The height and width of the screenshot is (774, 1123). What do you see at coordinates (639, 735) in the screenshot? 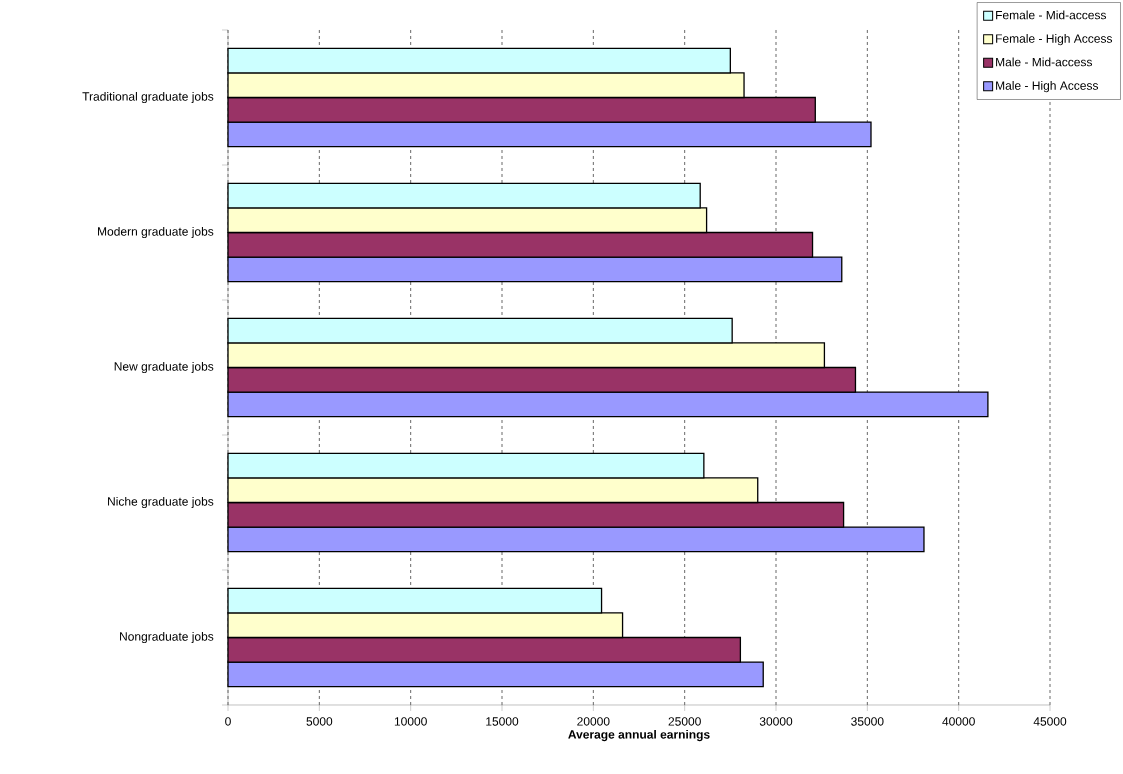
I see `x-axis-title: Average annual earnings` at bounding box center [639, 735].